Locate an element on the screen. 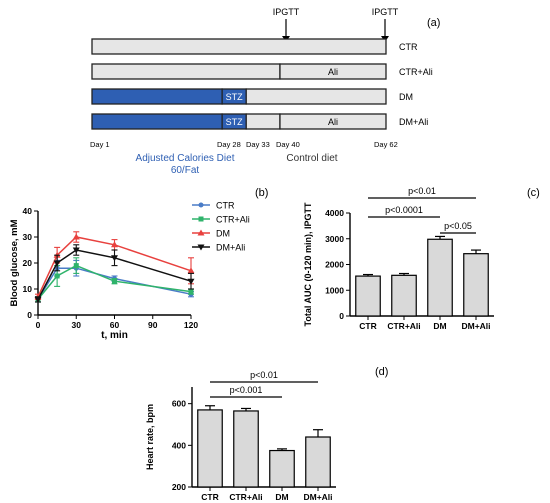 The width and height of the screenshot is (550, 503). x-tick-label: 120 is located at coordinates (191, 325).